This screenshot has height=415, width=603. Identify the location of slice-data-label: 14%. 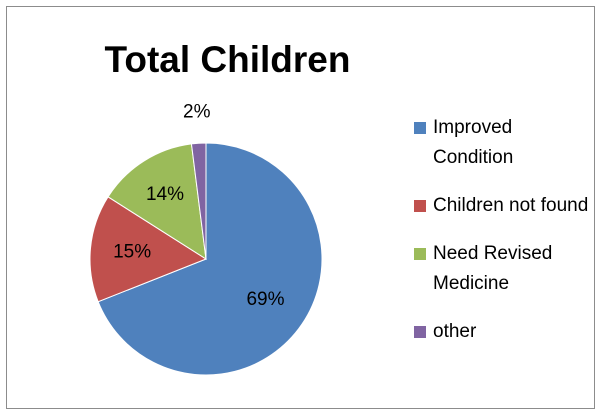
(165, 194).